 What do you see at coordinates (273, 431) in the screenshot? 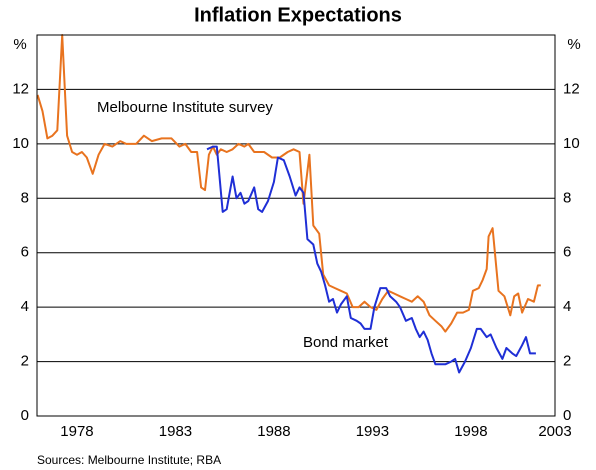
I see `x-tick-label: 1988` at bounding box center [273, 431].